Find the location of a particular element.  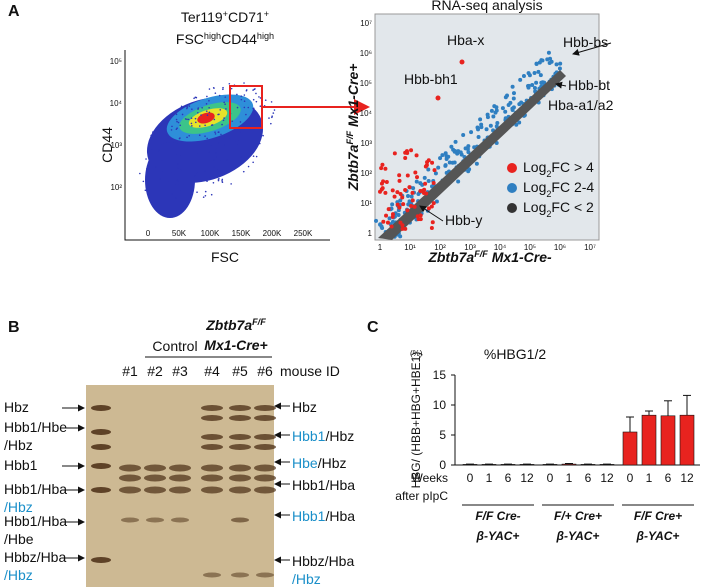

text-part: Log is located at coordinates (534, 187).